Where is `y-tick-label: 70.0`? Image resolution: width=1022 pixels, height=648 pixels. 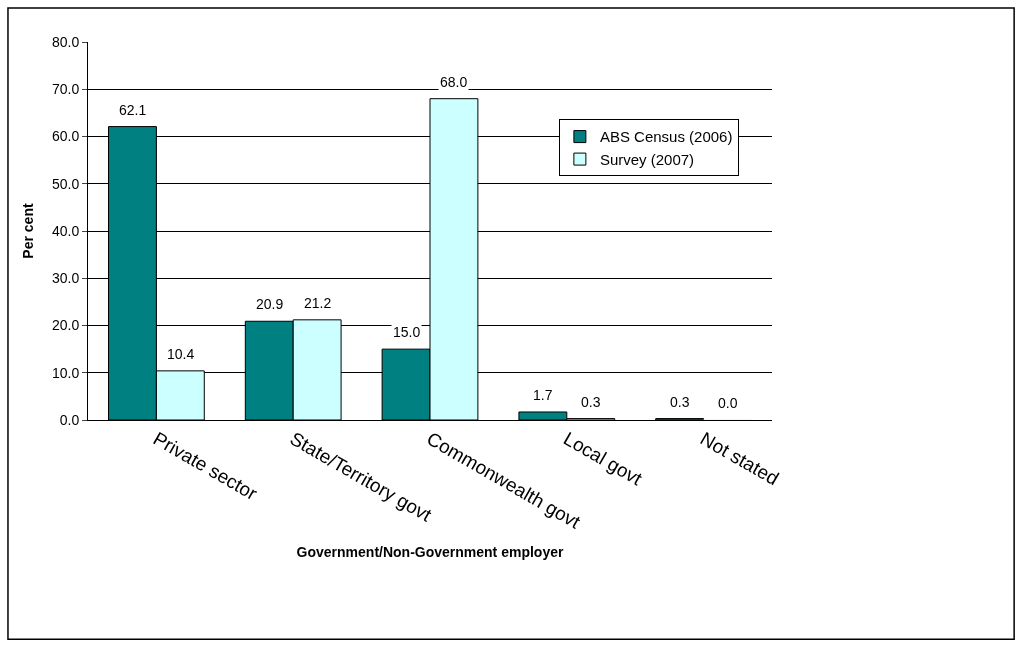
y-tick-label: 70.0 is located at coordinates (65, 89).